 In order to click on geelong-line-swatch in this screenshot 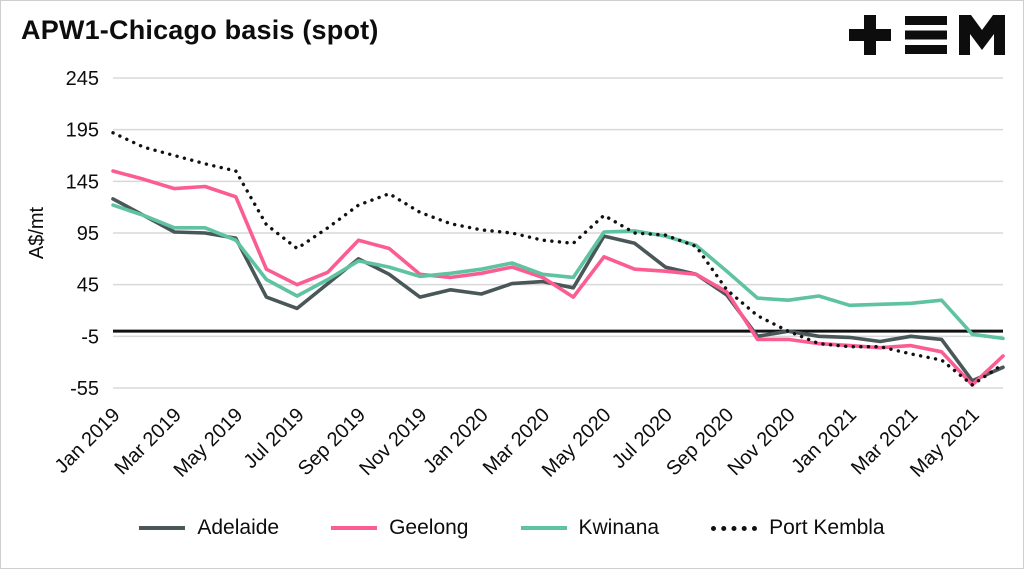, I will do `click(354, 528)`.